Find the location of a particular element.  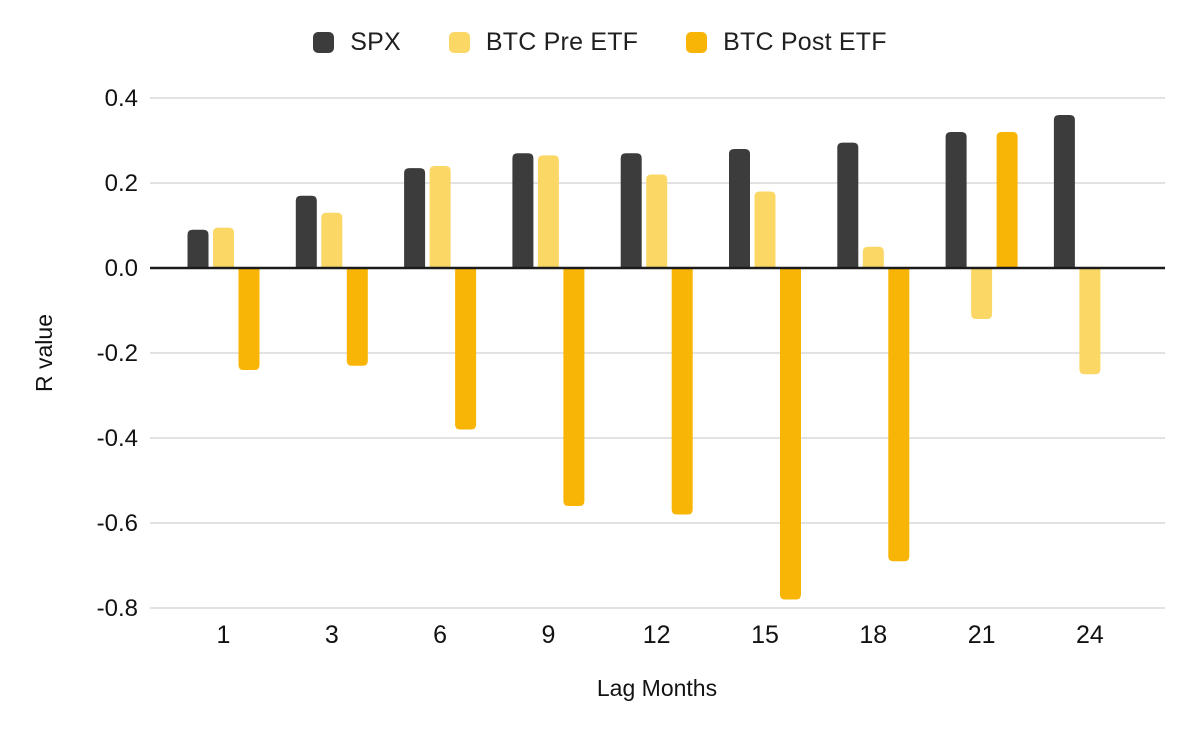

legend-item-btc-post-etf: BTC Post ETF is located at coordinates (786, 42).